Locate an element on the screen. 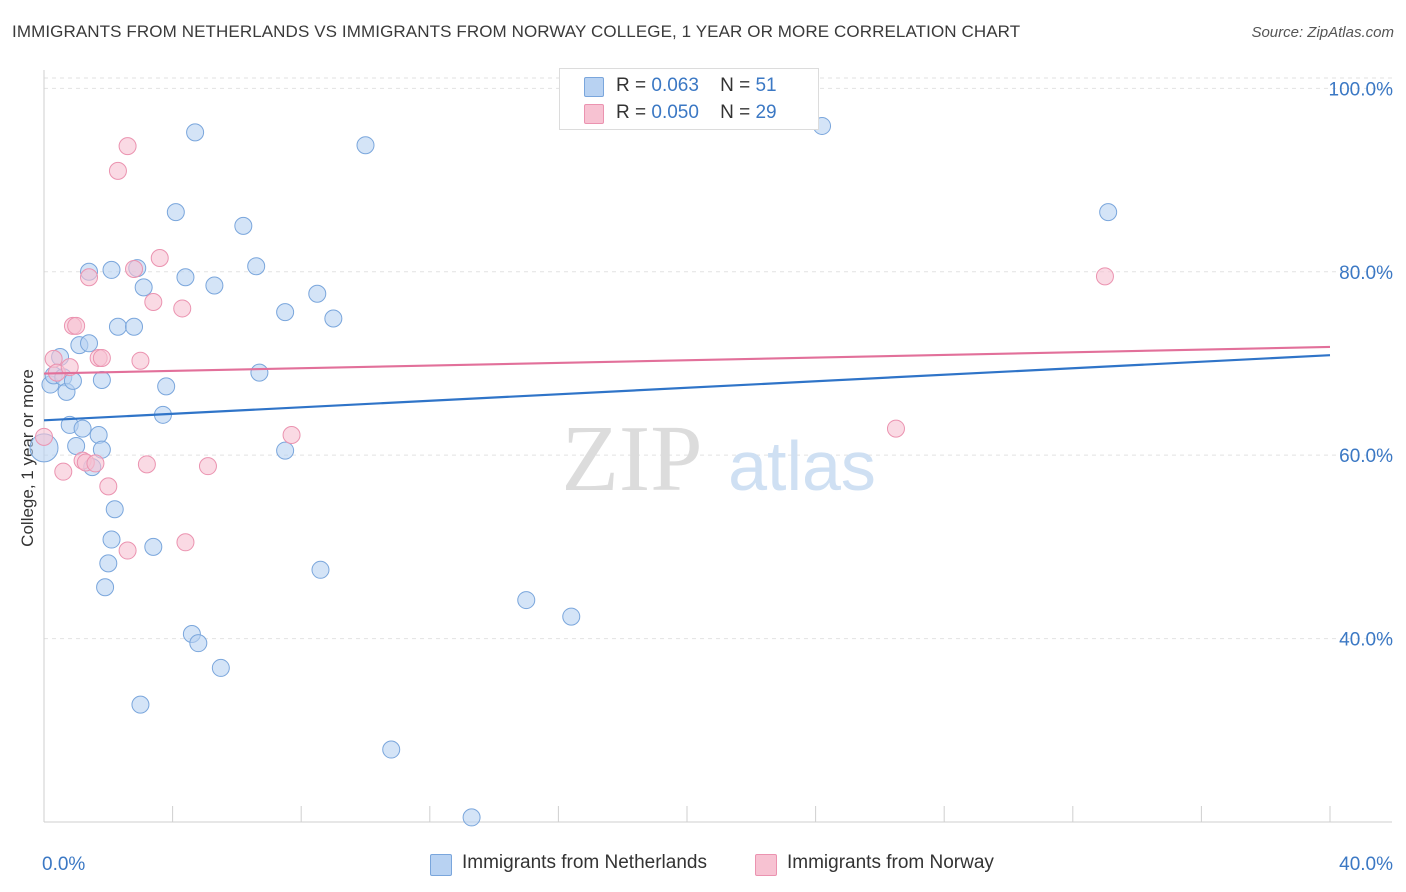 Image resolution: width=1406 pixels, height=892 pixels. legend-n-value: 51 is located at coordinates (766, 85).